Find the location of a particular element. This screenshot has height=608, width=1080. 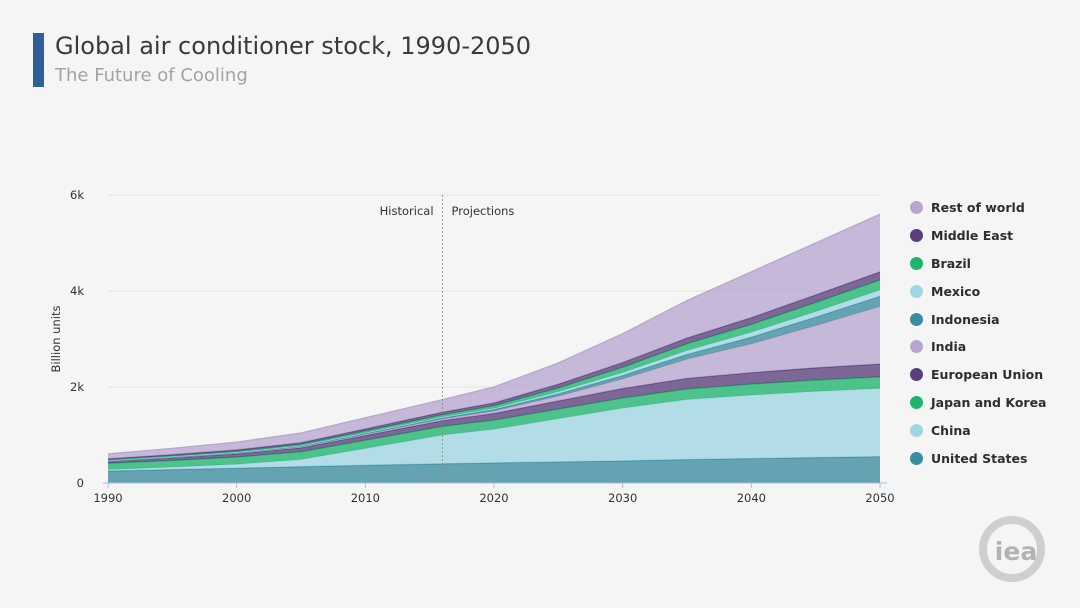

x-tick-label: 2040 is located at coordinates (751, 498).